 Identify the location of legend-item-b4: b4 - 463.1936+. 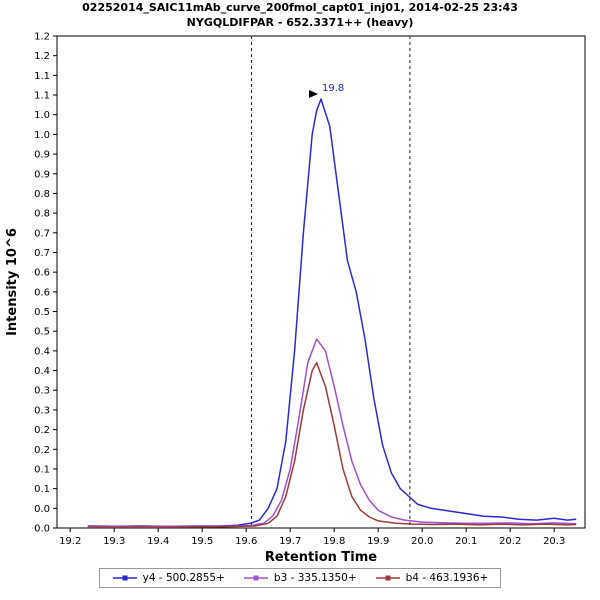
(432, 578).